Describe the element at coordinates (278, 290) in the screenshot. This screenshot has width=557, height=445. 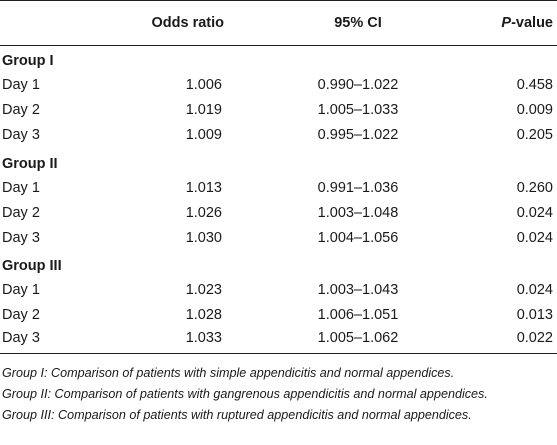
I see `table-row: Day 1 1.023 1.003–1.043 0.024` at that location.